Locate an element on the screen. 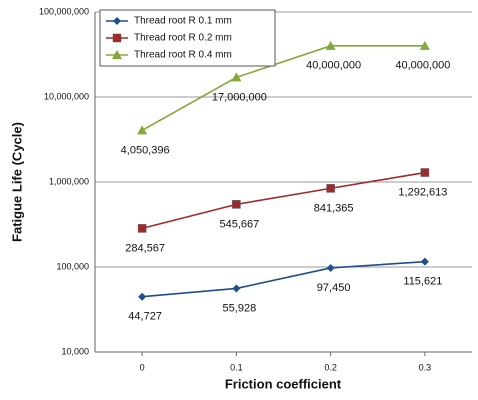  y-tick-label: 100,000 is located at coordinates (72, 266).